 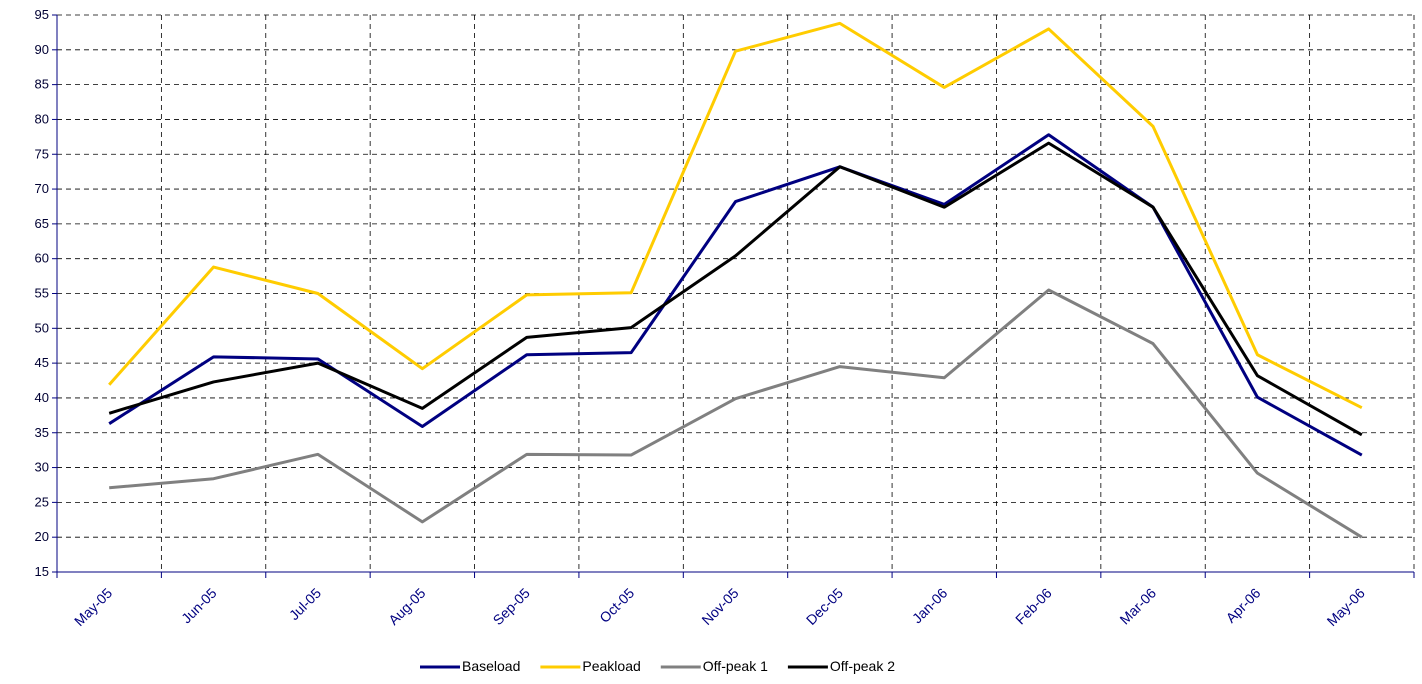 I want to click on y-tick-label: 60, so click(x=42, y=258).